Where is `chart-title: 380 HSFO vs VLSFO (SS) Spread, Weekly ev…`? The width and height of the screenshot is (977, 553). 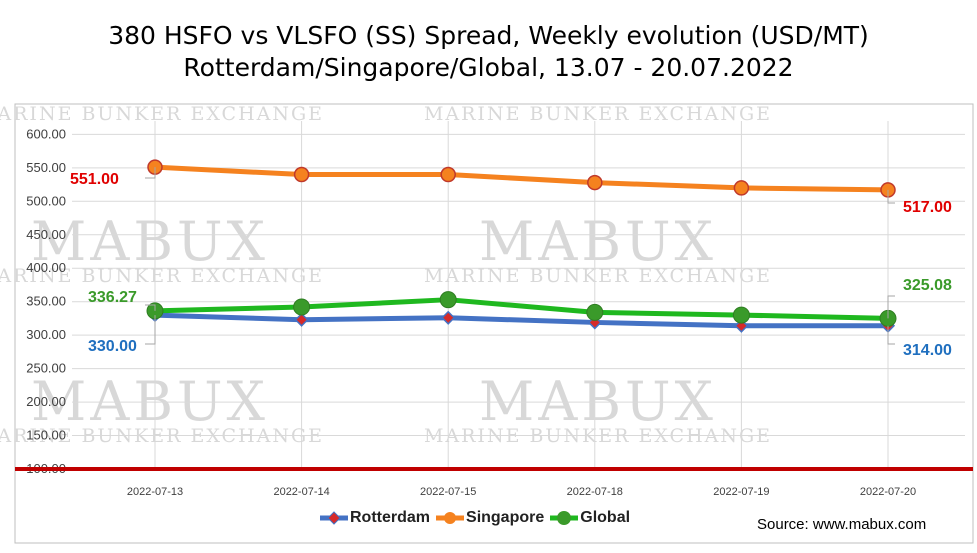
chart-title: 380 HSFO vs VLSFO (SS) Spread, Weekly ev… is located at coordinates (488, 52).